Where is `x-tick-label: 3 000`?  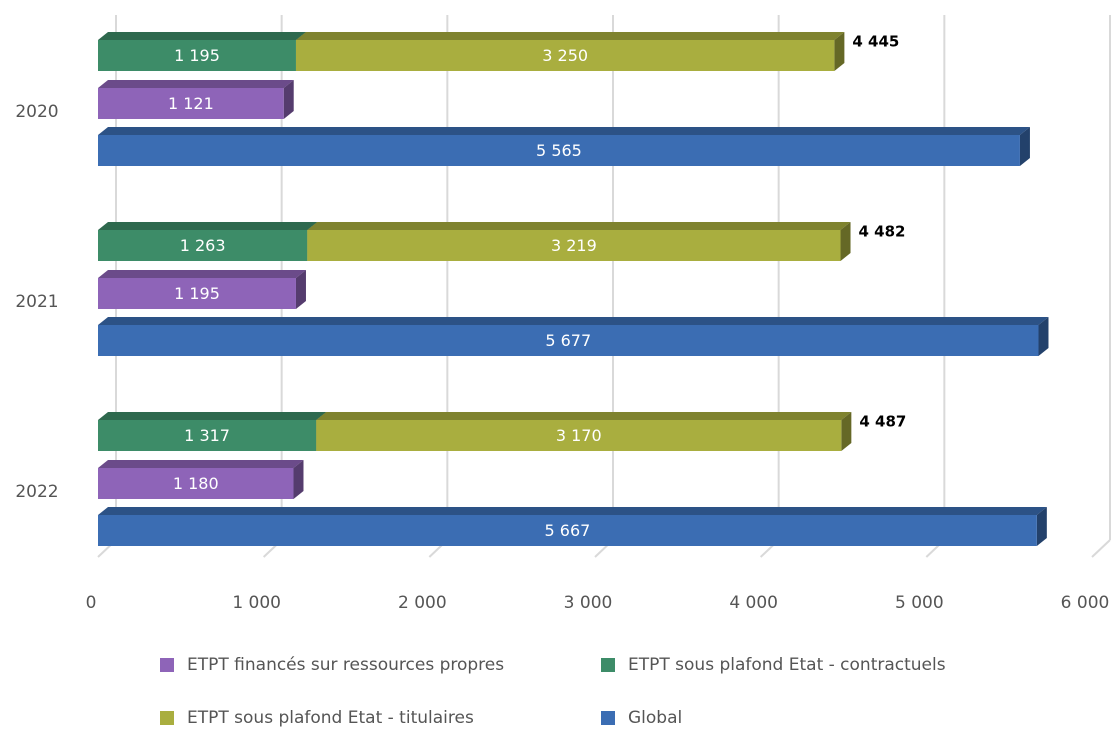 x-tick-label: 3 000 is located at coordinates (588, 603).